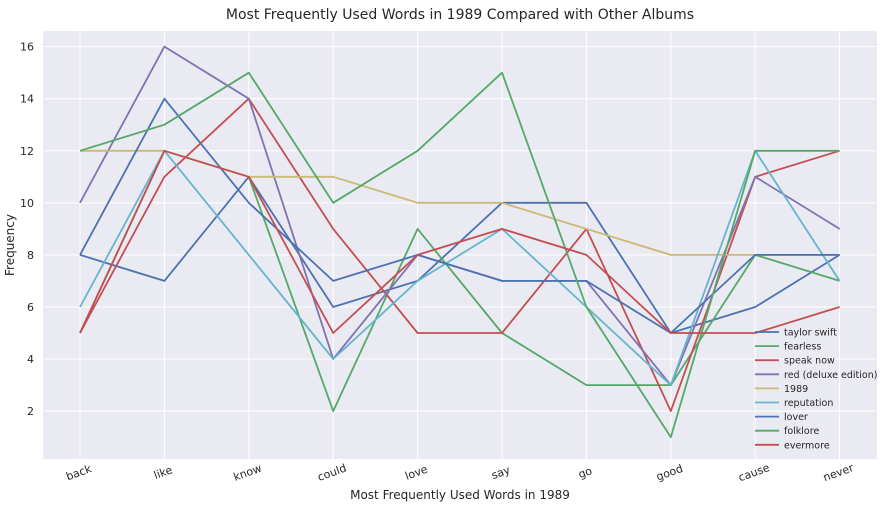 The height and width of the screenshot is (511, 885). I want to click on legend-label: fearless, so click(802, 347).